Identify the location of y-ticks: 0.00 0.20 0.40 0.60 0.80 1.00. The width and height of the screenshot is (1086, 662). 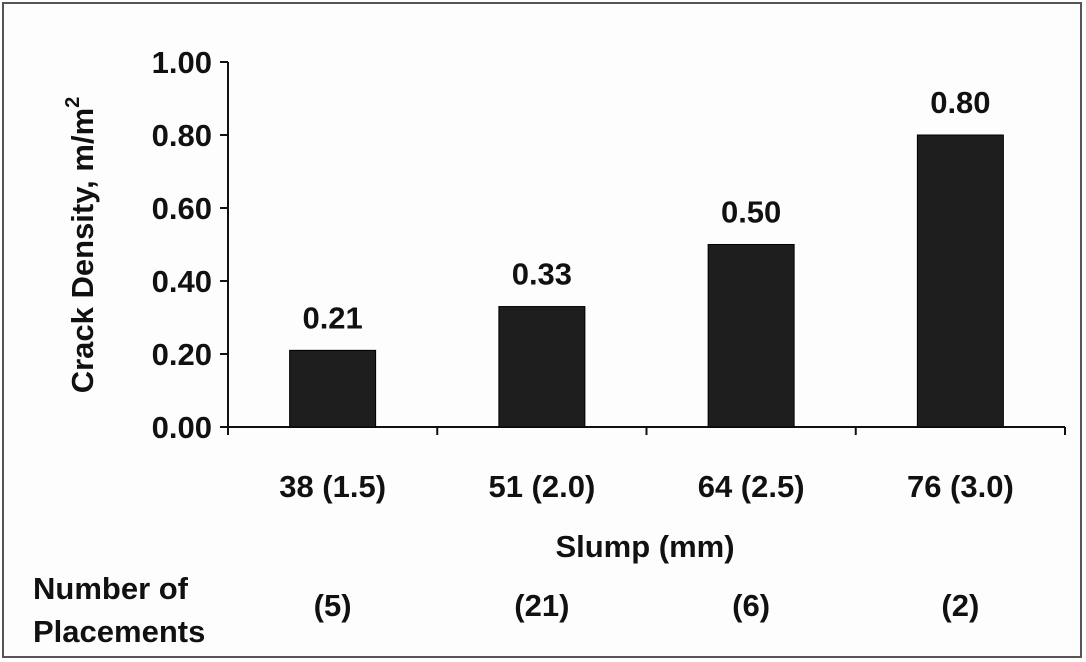
(190, 245).